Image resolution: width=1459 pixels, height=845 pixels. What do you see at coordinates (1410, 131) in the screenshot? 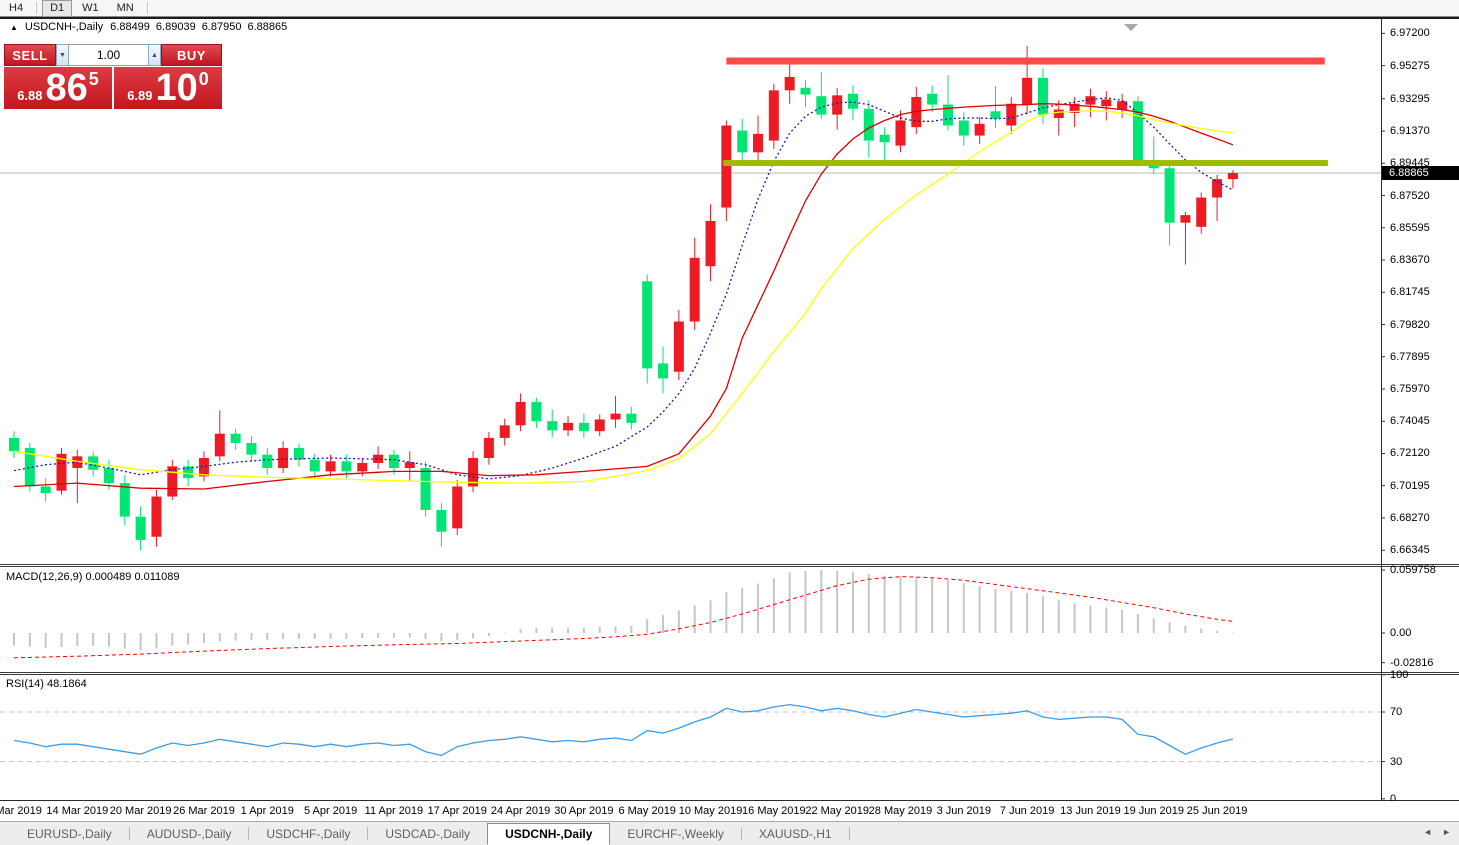
I see `price-tick-label: 6.91370` at bounding box center [1410, 131].